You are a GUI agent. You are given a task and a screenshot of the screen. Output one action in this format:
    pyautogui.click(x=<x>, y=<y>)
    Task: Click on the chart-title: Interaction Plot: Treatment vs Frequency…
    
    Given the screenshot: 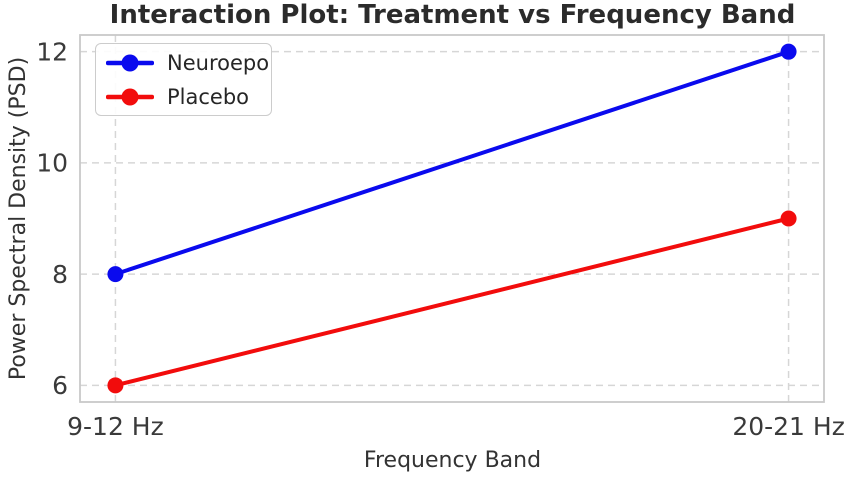 What is the action you would take?
    pyautogui.click(x=452, y=15)
    